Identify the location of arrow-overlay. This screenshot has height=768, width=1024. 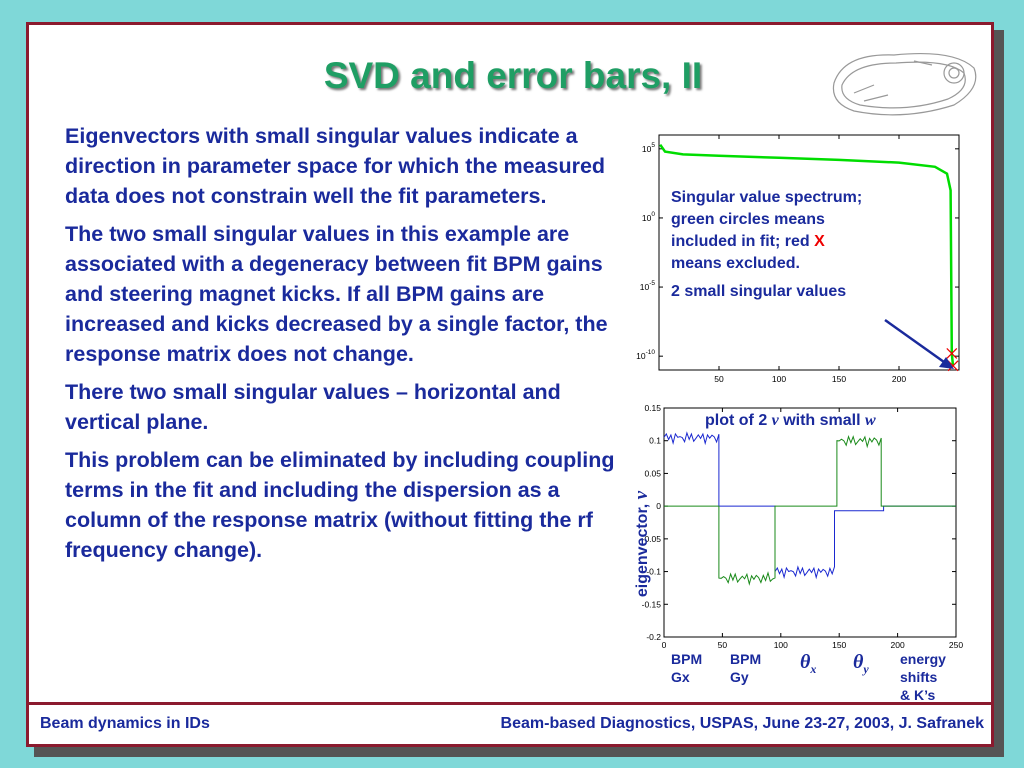
(919, 343).